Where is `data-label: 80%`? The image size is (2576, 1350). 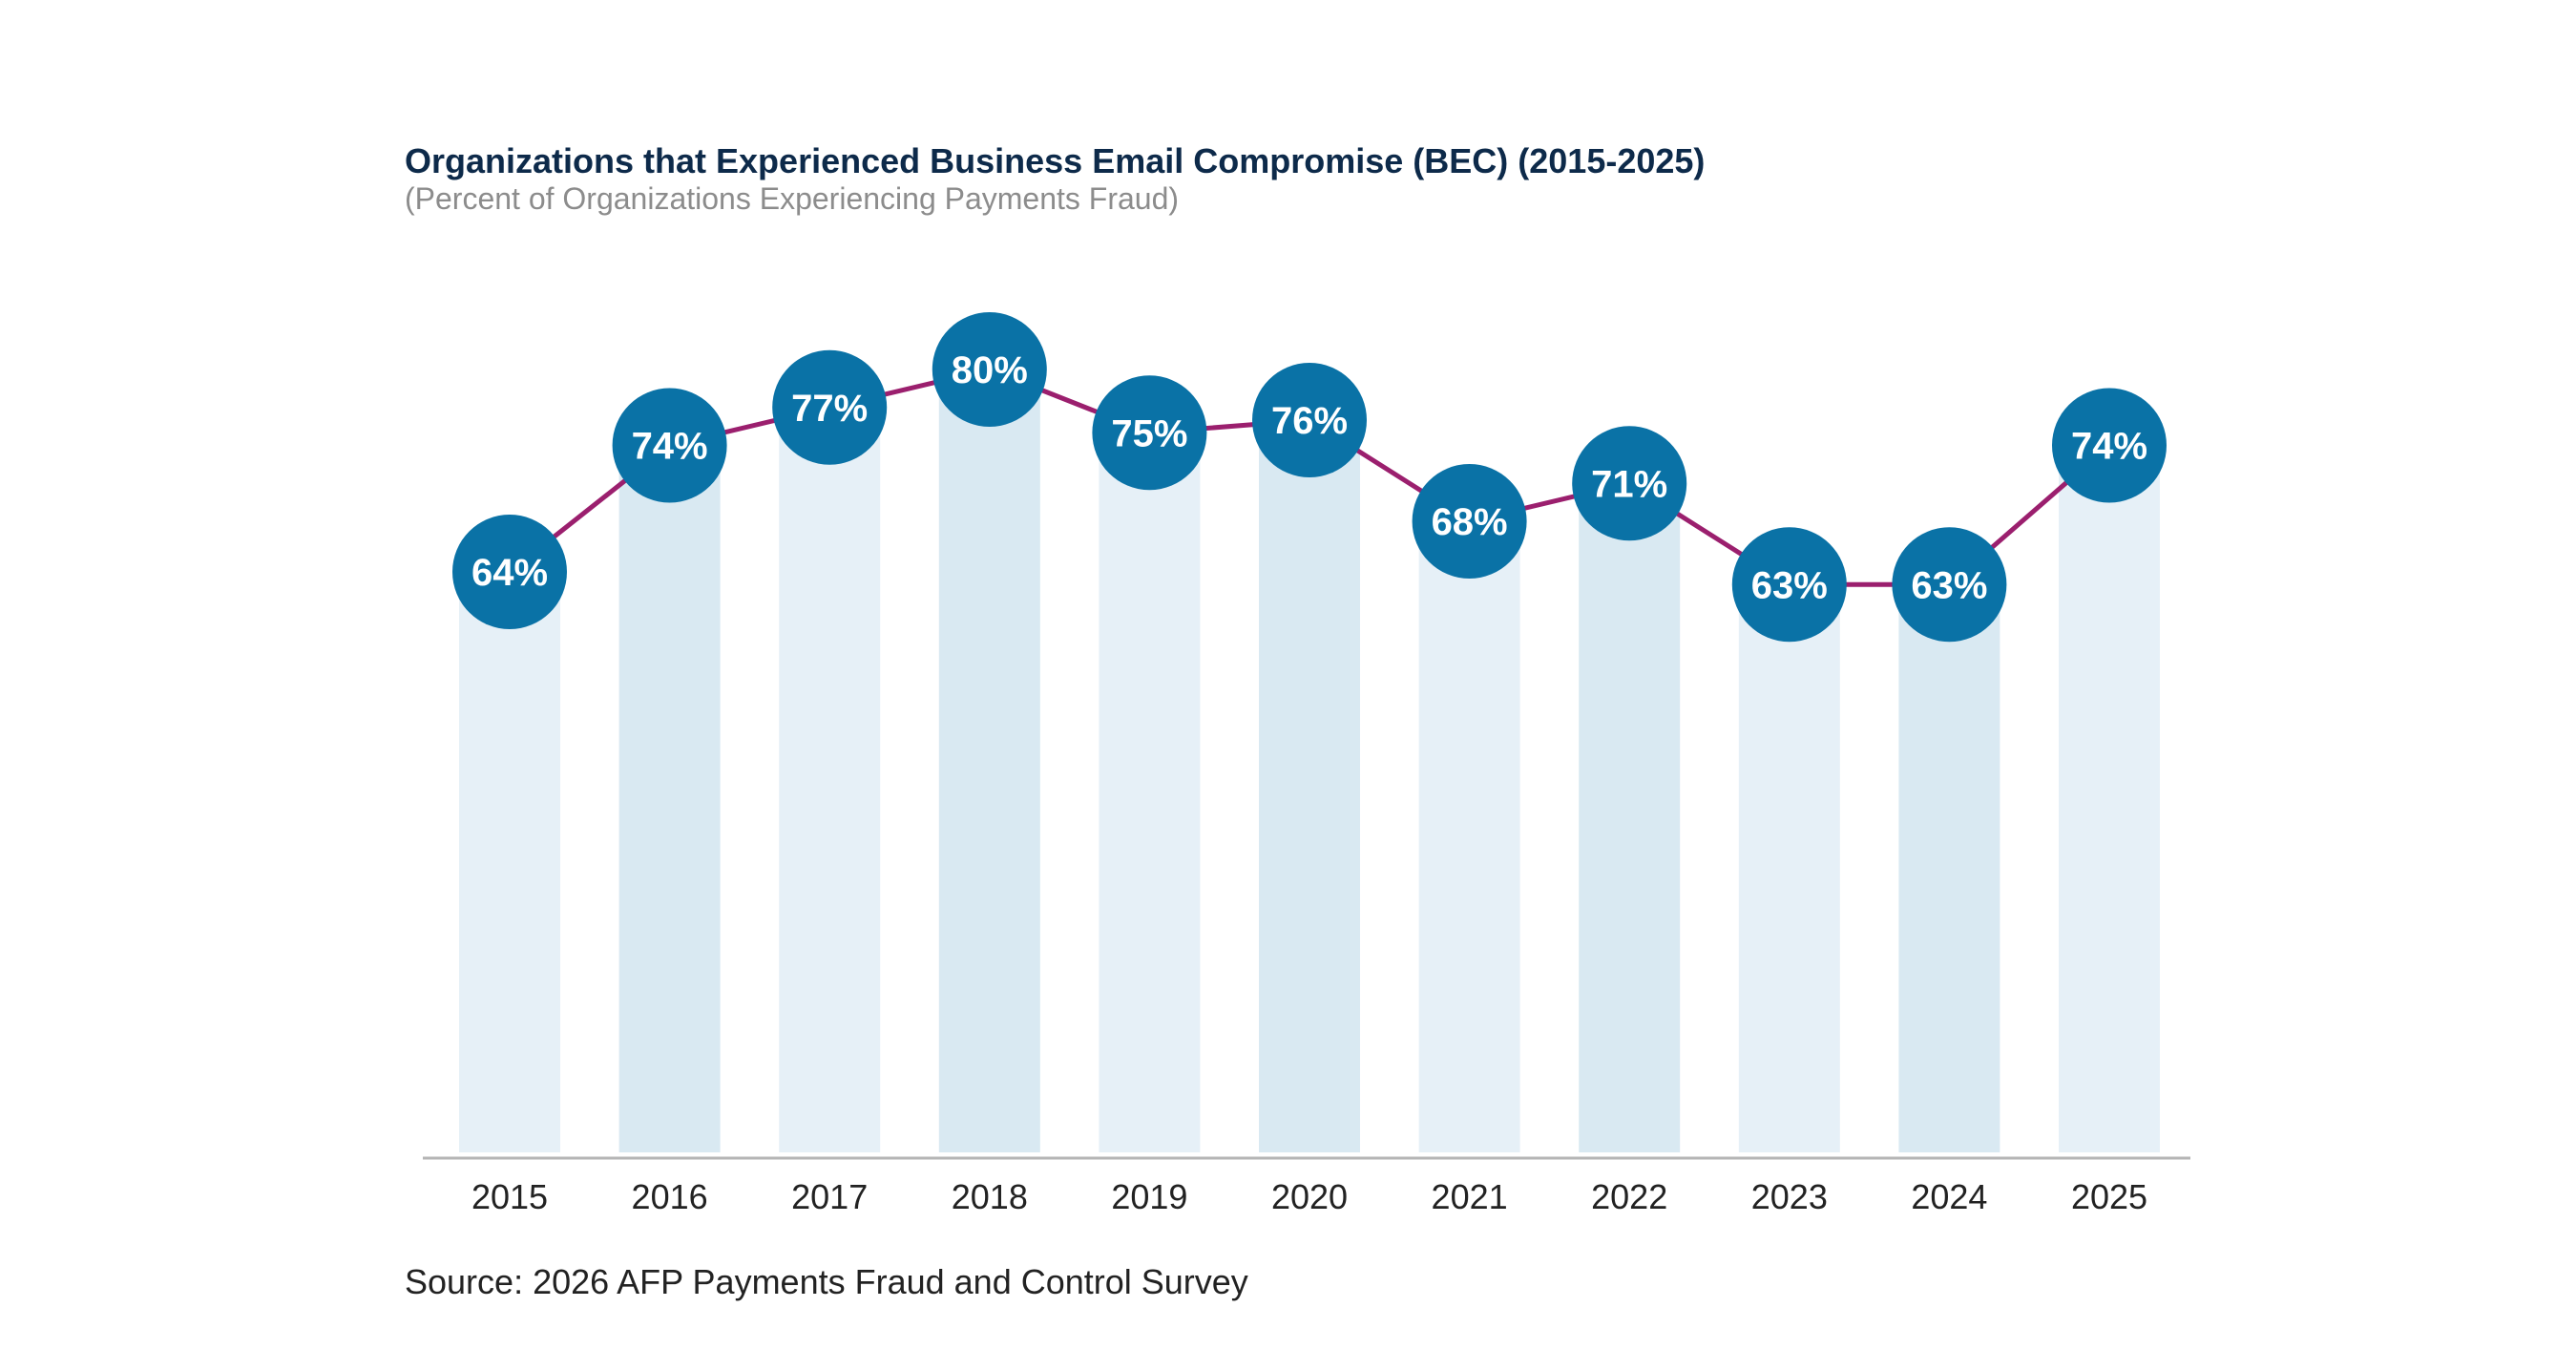
data-label: 80% is located at coordinates (990, 370).